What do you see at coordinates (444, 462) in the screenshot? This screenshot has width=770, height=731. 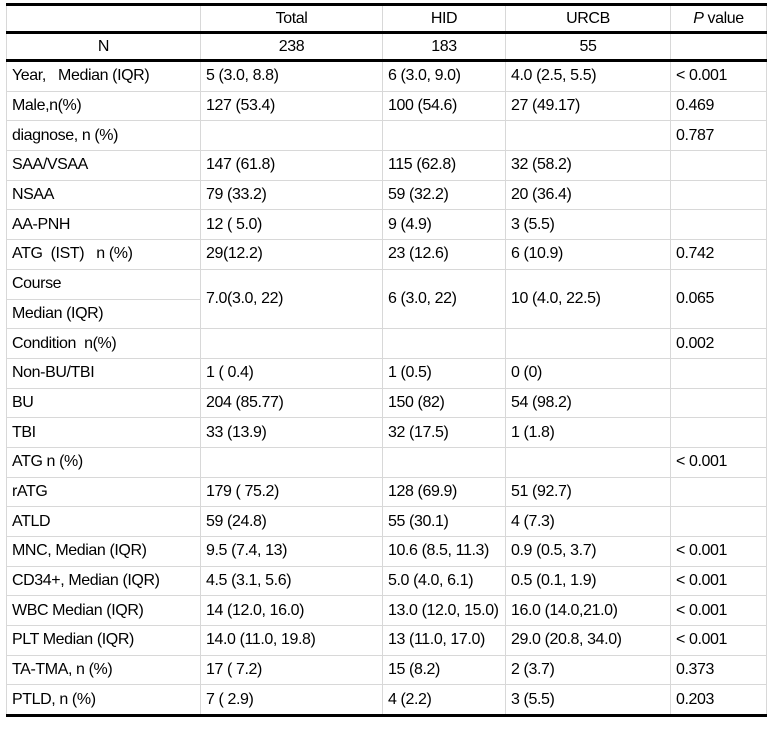 I see `cell-atg-hid` at bounding box center [444, 462].